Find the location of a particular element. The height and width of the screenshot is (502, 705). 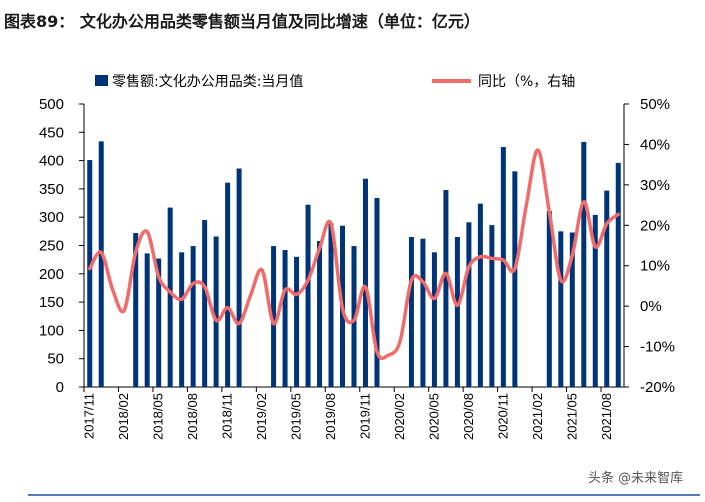

y-right-tick-label: 50% is located at coordinates (655, 104).